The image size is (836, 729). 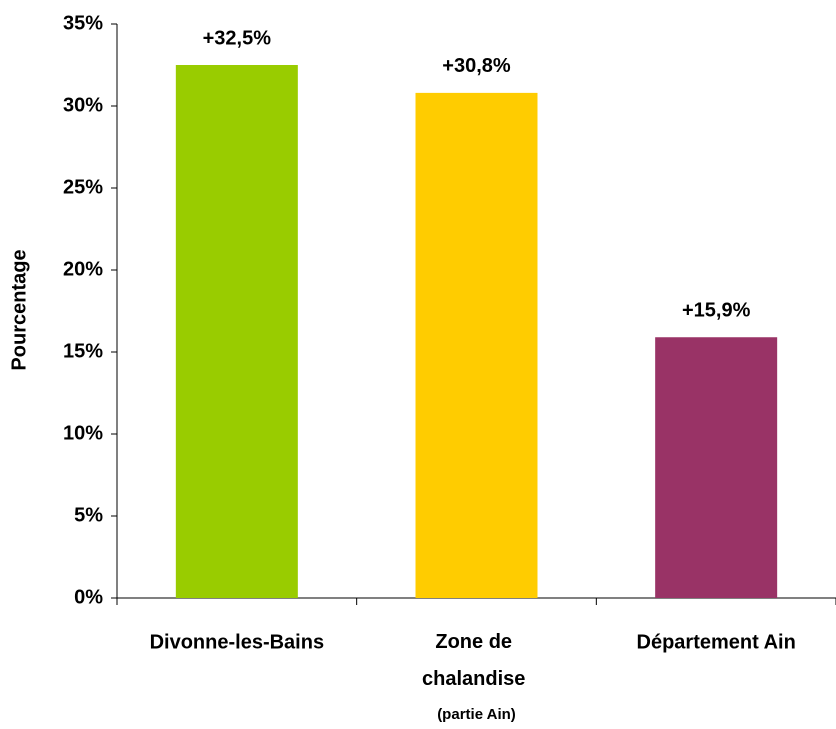 I want to click on y-axis-label: Pourcentage, so click(x=19, y=309).